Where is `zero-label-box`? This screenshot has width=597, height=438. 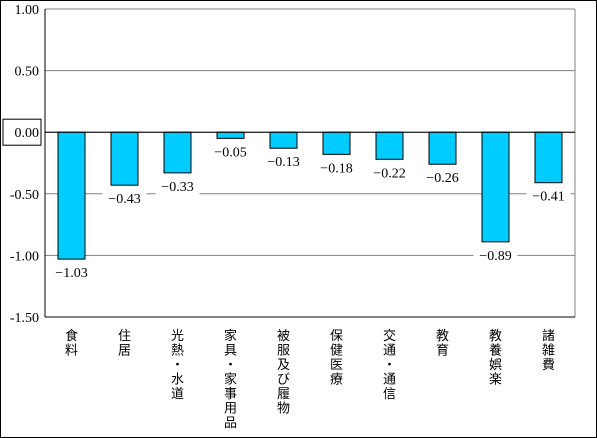
zero-label-box is located at coordinates (22, 132).